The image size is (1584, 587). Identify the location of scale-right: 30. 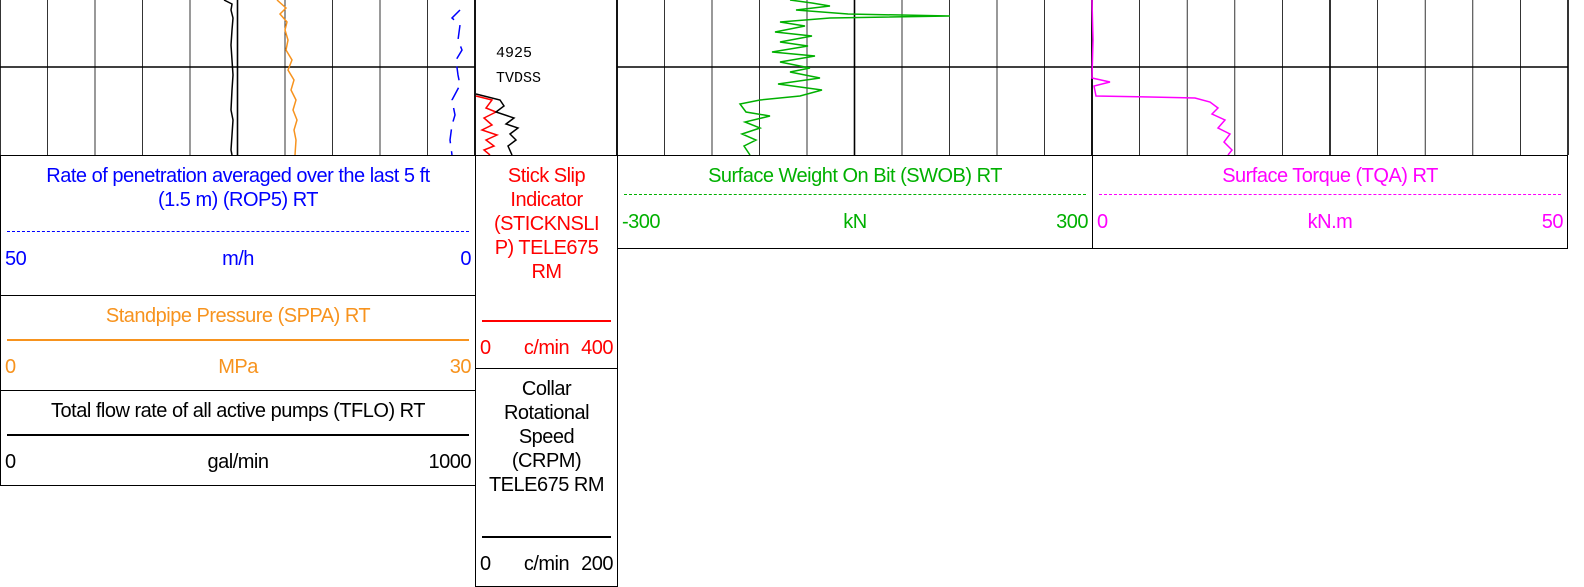
(460, 367).